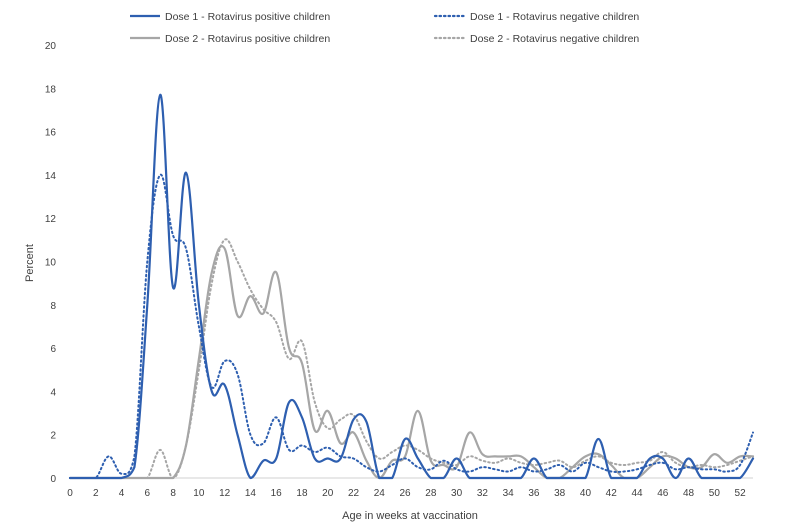 The width and height of the screenshot is (785, 532). Describe the element at coordinates (410, 516) in the screenshot. I see `x-axis-label: Age in weeks at vaccination` at that location.